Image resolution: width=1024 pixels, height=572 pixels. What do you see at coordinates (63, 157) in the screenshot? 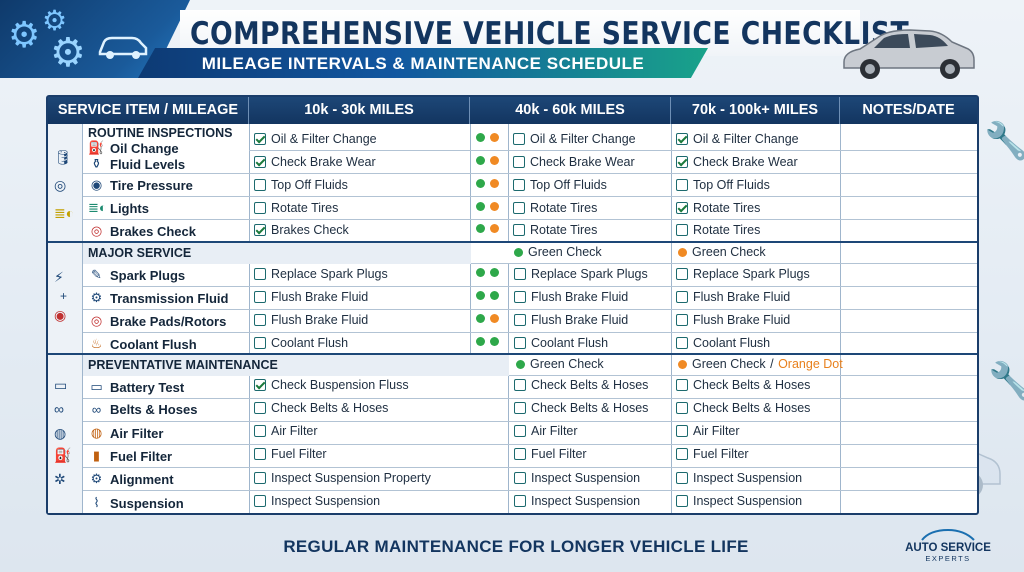
I see `oil-can-icon: 🛢` at bounding box center [63, 157].